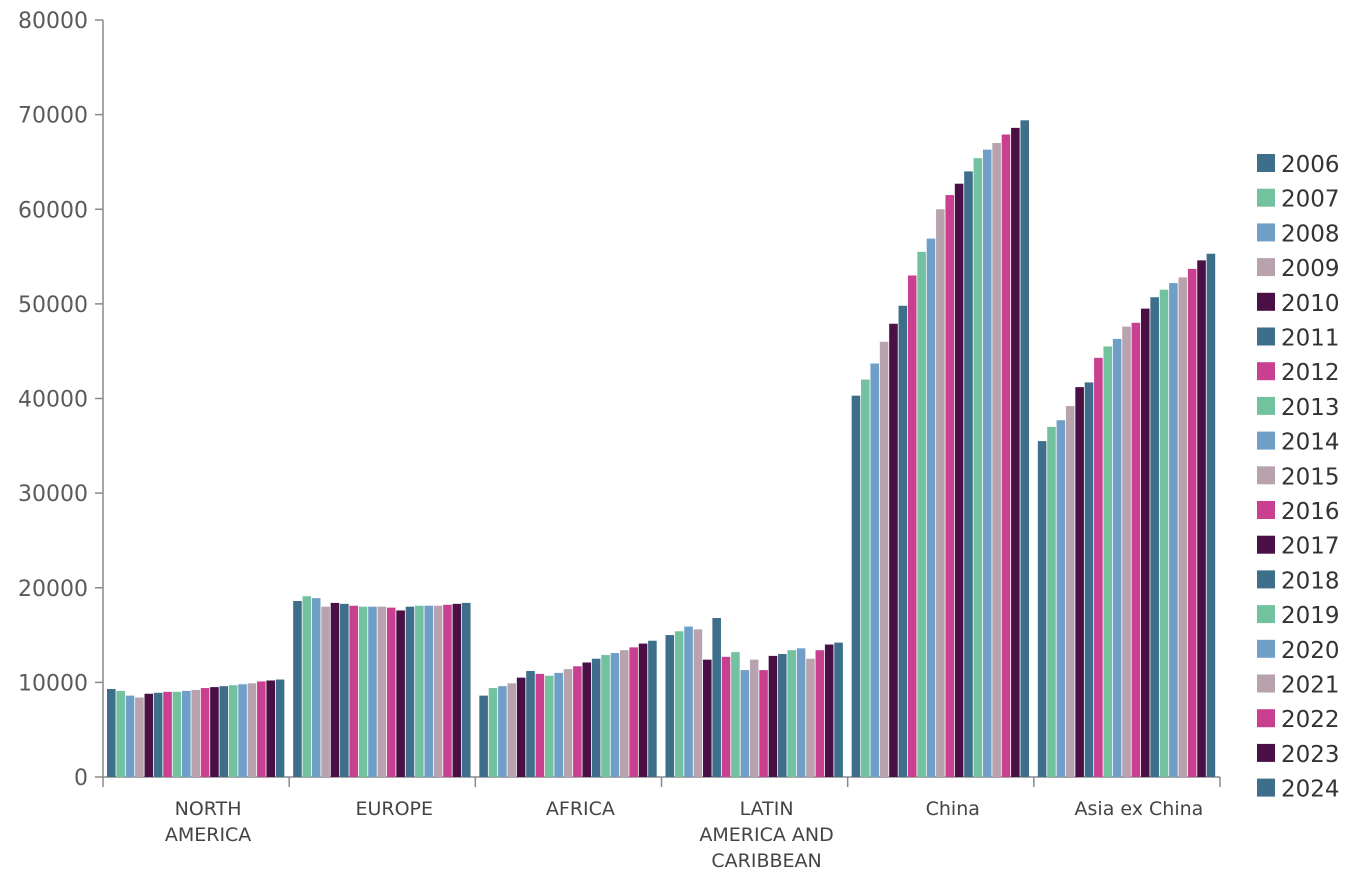  I want to click on legend-swatch-2023, so click(1266, 752).